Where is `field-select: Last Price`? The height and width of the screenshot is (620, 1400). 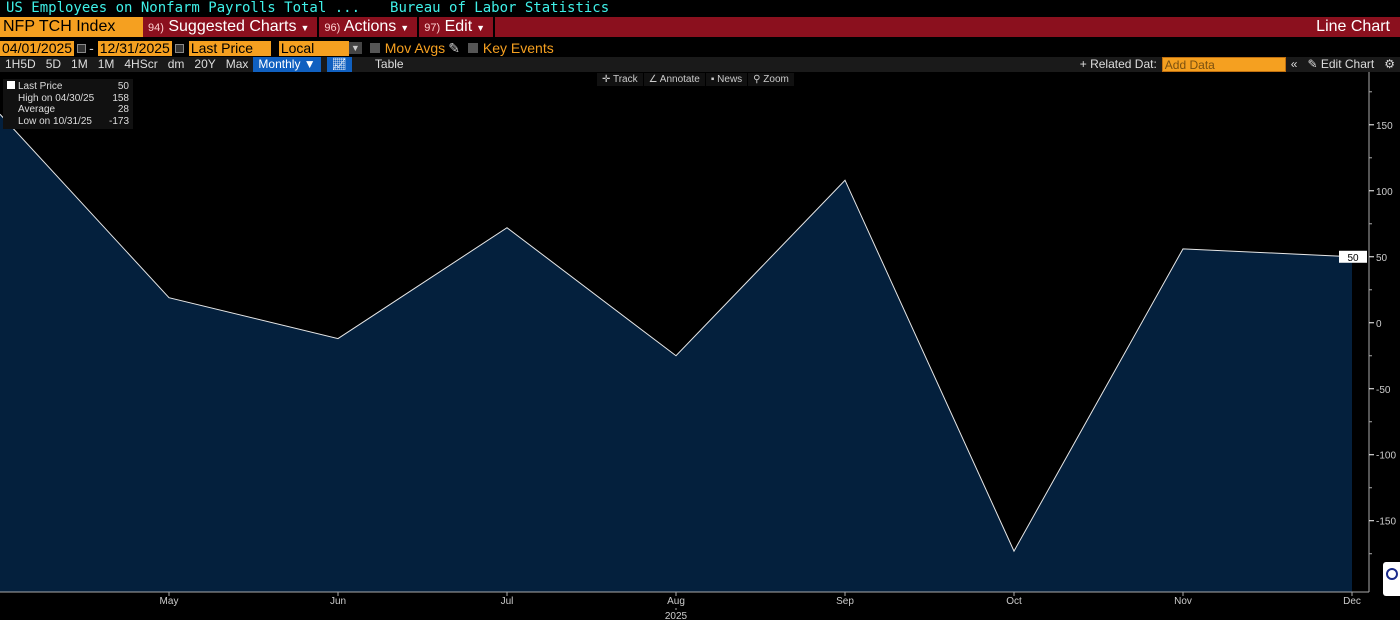
field-select: Last Price is located at coordinates (229, 48).